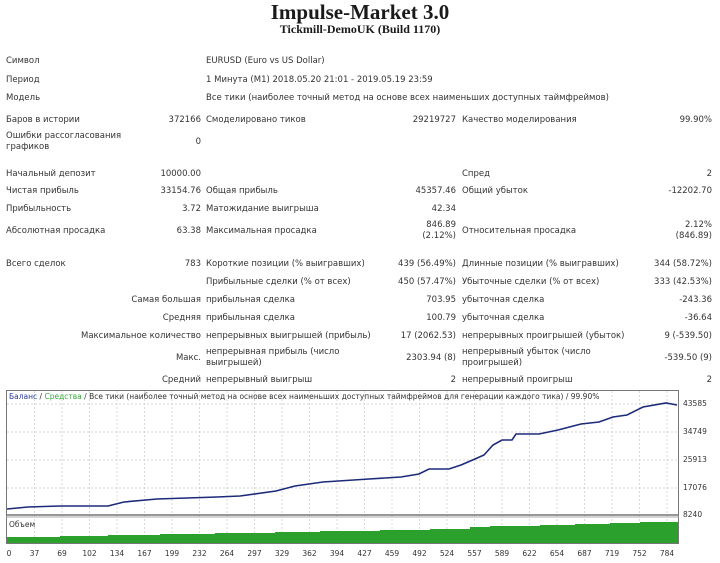  What do you see at coordinates (23, 80) in the screenshot?
I see `period-label: Период` at bounding box center [23, 80].